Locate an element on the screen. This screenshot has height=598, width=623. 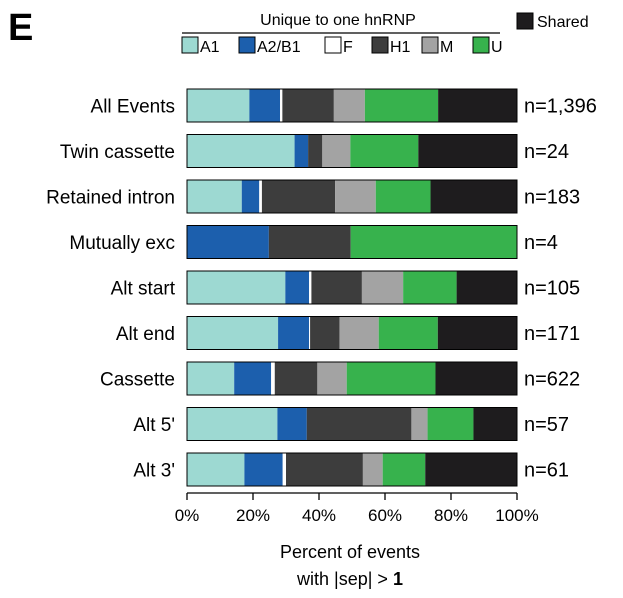
bar-all-events-m is located at coordinates (349, 105).